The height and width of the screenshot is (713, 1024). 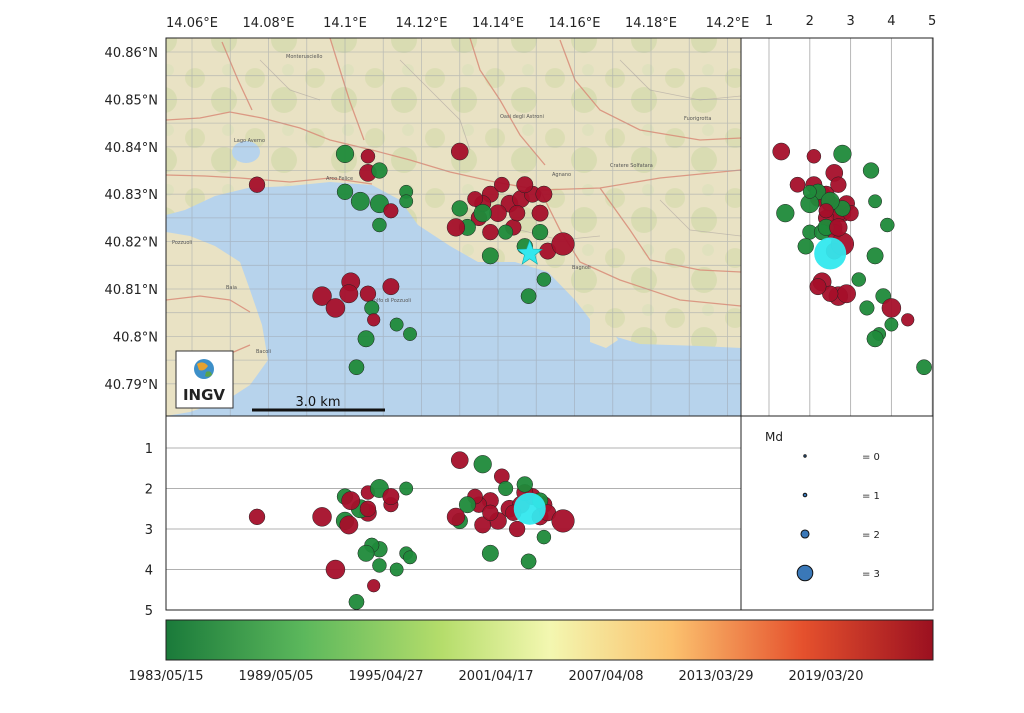 I want to click on legend-title: Md, so click(x=774, y=437).